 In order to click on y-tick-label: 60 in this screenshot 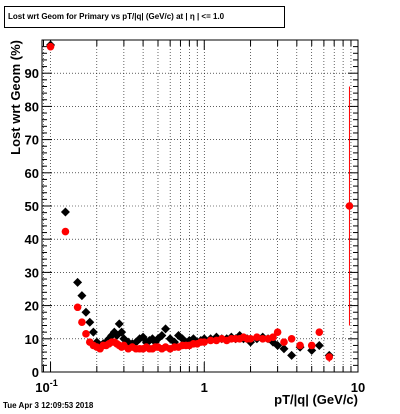, I will do `click(32, 173)`.